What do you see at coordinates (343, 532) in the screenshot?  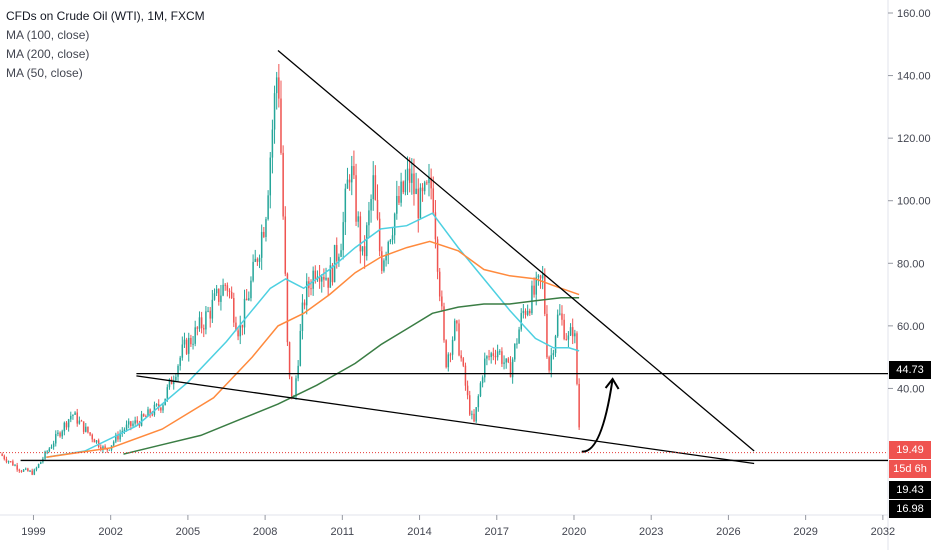 I see `x-tick-label: 2011` at bounding box center [343, 532].